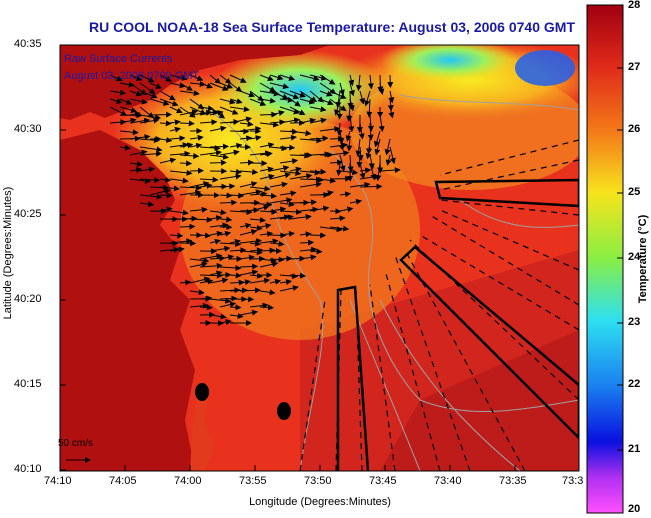 The image size is (651, 518). What do you see at coordinates (634, 322) in the screenshot?
I see `colorbar-tick-label: 23` at bounding box center [634, 322].